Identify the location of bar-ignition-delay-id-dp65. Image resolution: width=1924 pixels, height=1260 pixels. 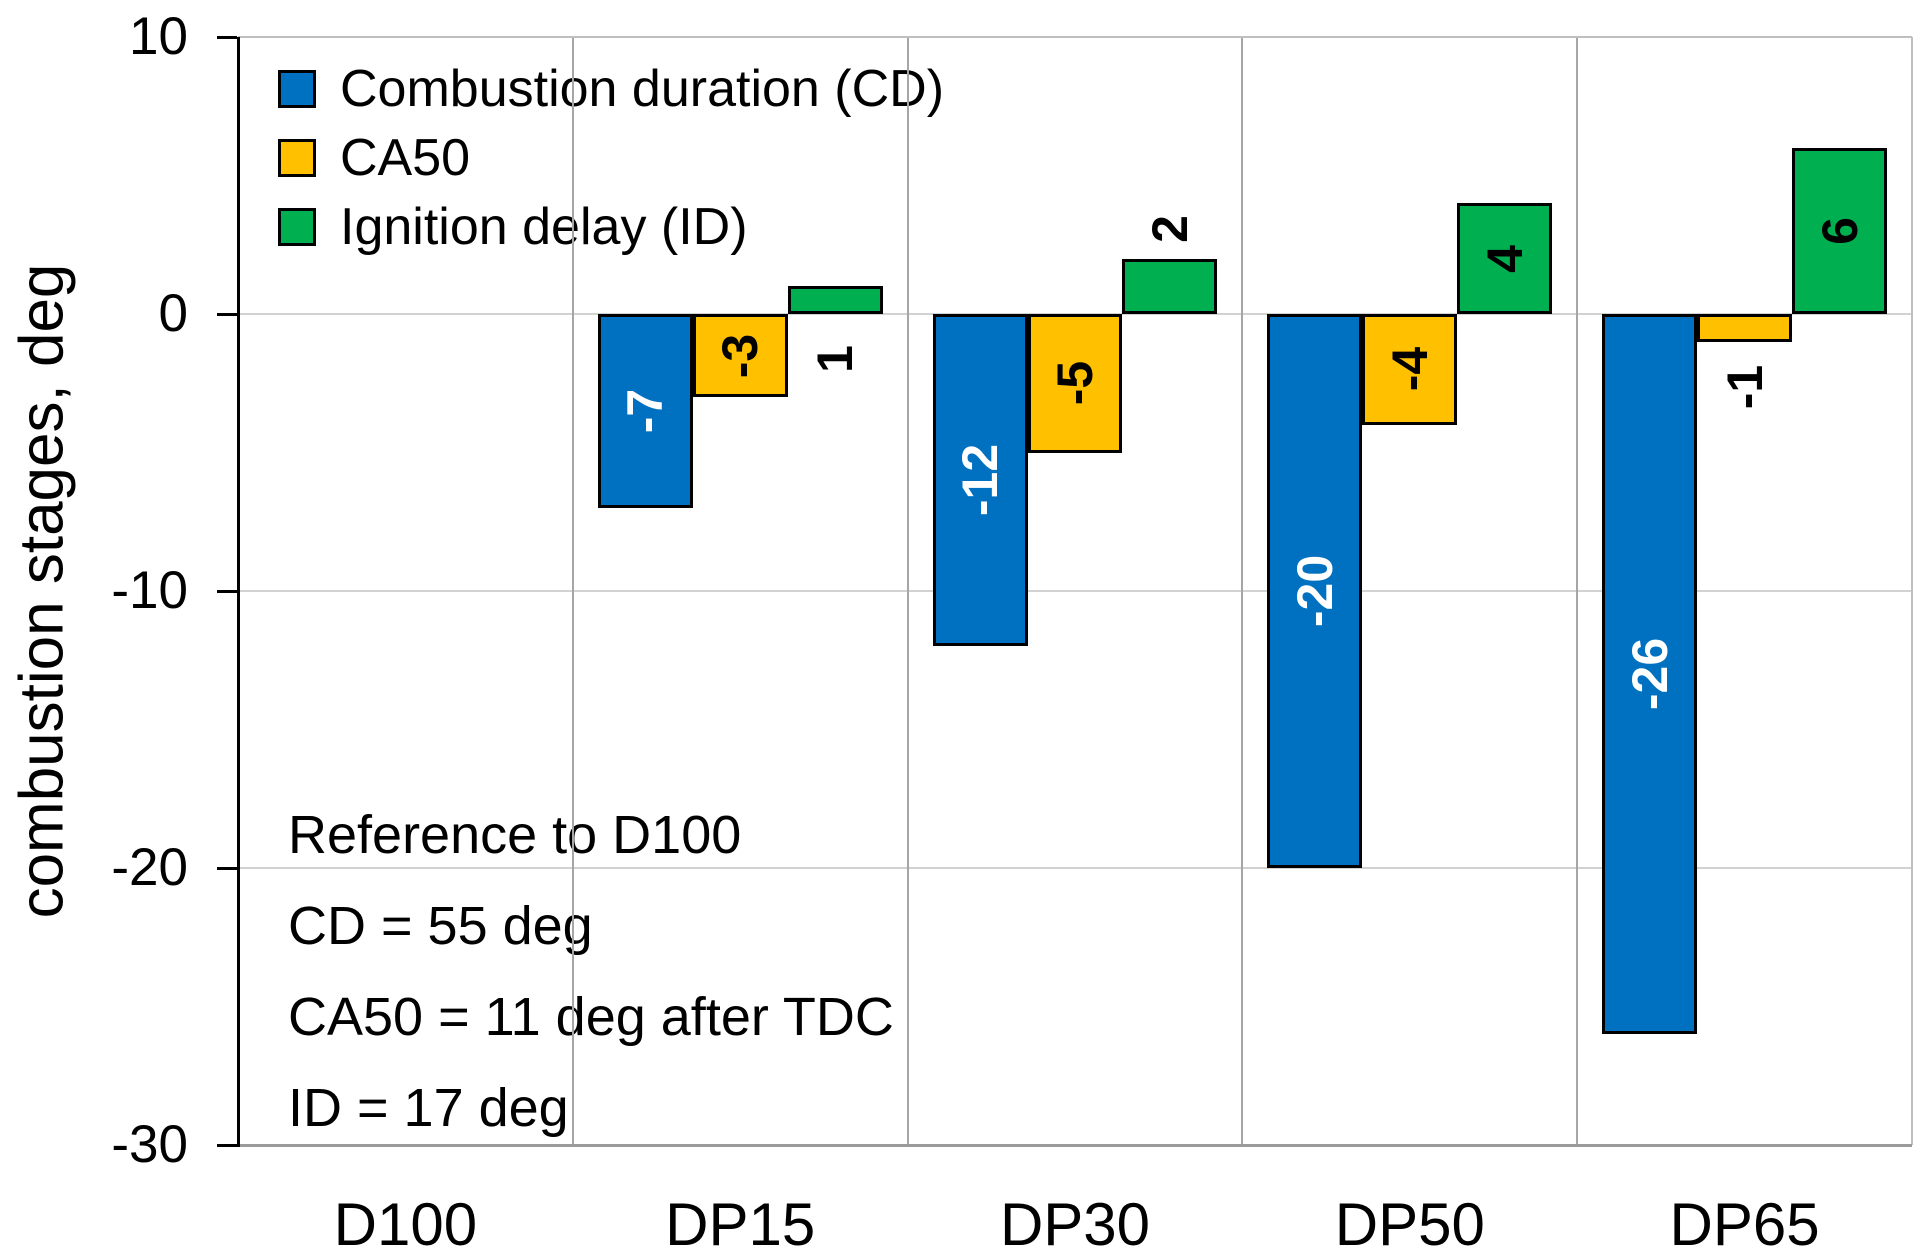
(1839, 230).